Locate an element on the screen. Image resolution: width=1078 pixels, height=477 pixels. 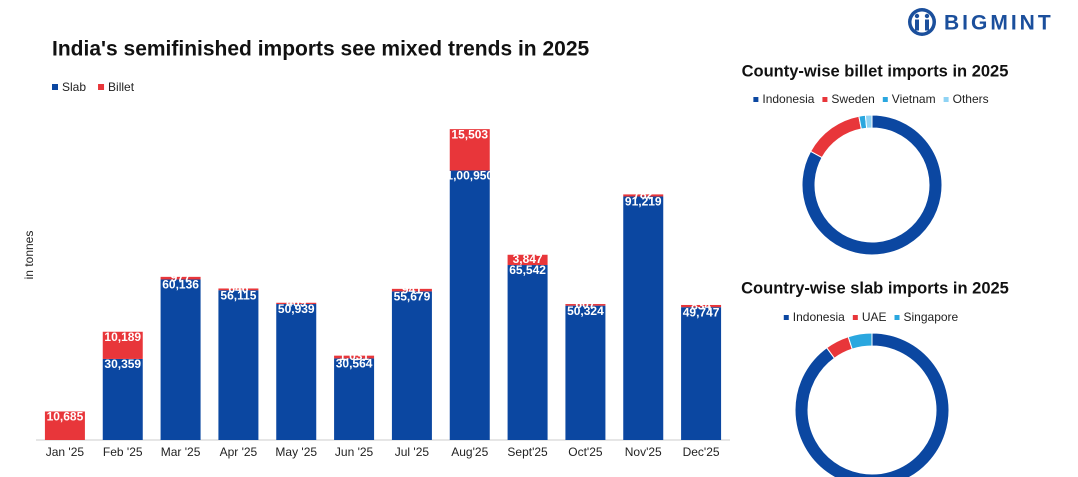
legend-label: Sweden is located at coordinates (852, 99).